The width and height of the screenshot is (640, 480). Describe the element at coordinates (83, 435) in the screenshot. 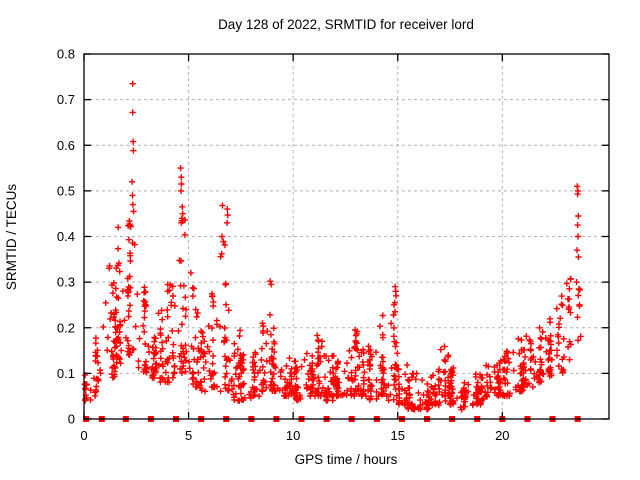

I see `x-tick-label: 0` at that location.